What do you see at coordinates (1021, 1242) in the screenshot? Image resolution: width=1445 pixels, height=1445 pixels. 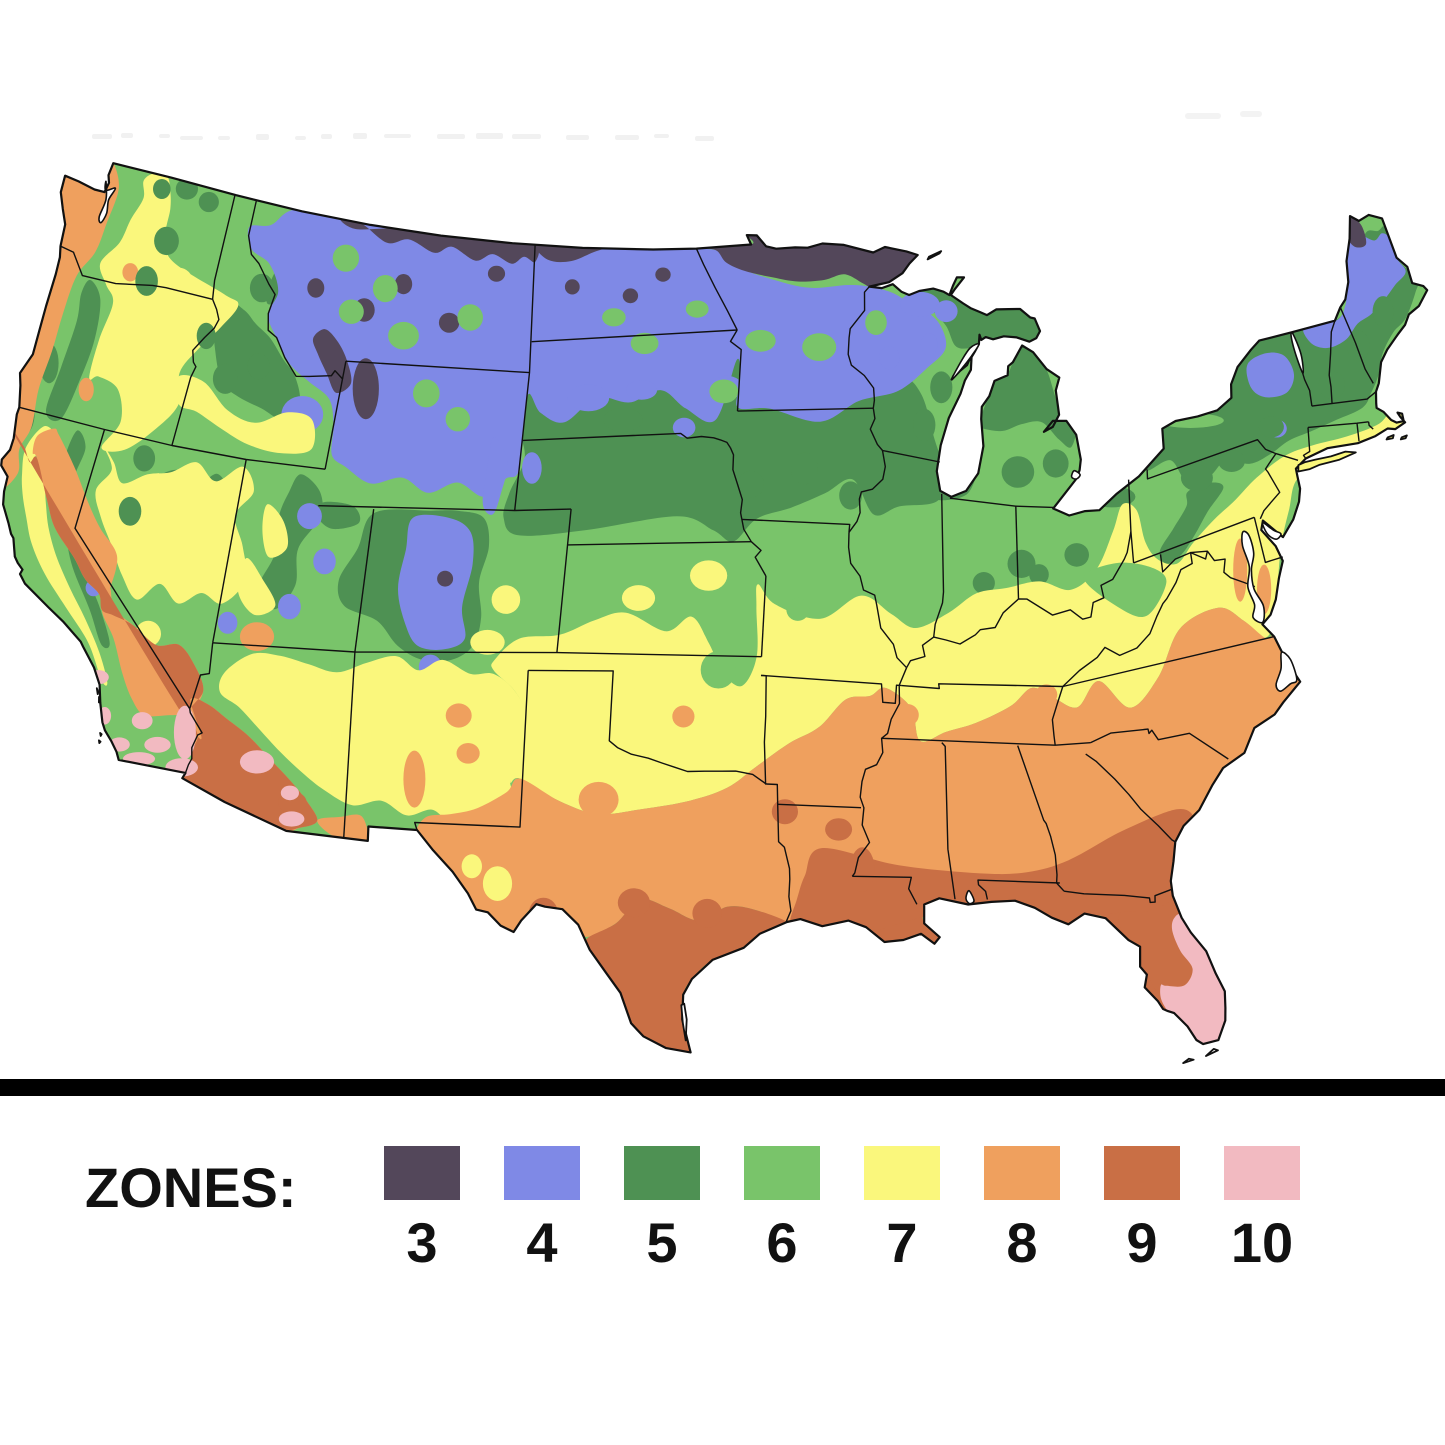 I see `svg-text: 8` at bounding box center [1021, 1242].